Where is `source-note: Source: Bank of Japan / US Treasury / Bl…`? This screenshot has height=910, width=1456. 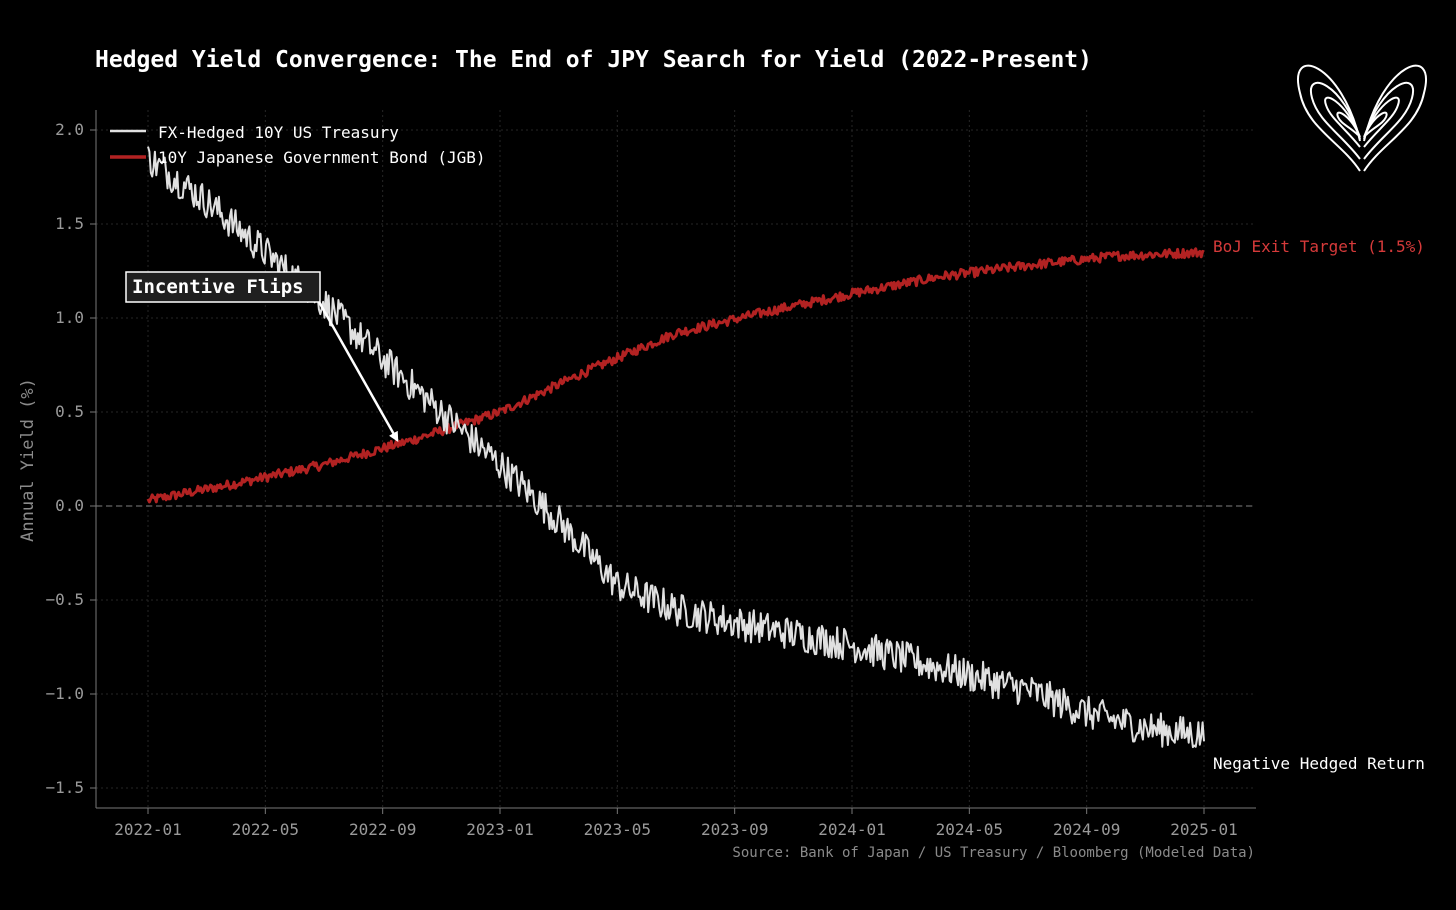
source-note: Source: Bank of Japan / US Treasury / Bl… is located at coordinates (993, 853).